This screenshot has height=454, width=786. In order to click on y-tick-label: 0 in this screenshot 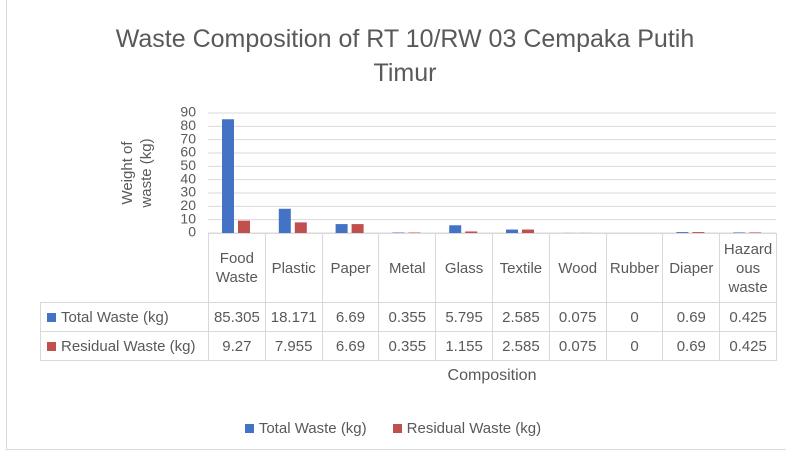, I will do `click(192, 232)`.